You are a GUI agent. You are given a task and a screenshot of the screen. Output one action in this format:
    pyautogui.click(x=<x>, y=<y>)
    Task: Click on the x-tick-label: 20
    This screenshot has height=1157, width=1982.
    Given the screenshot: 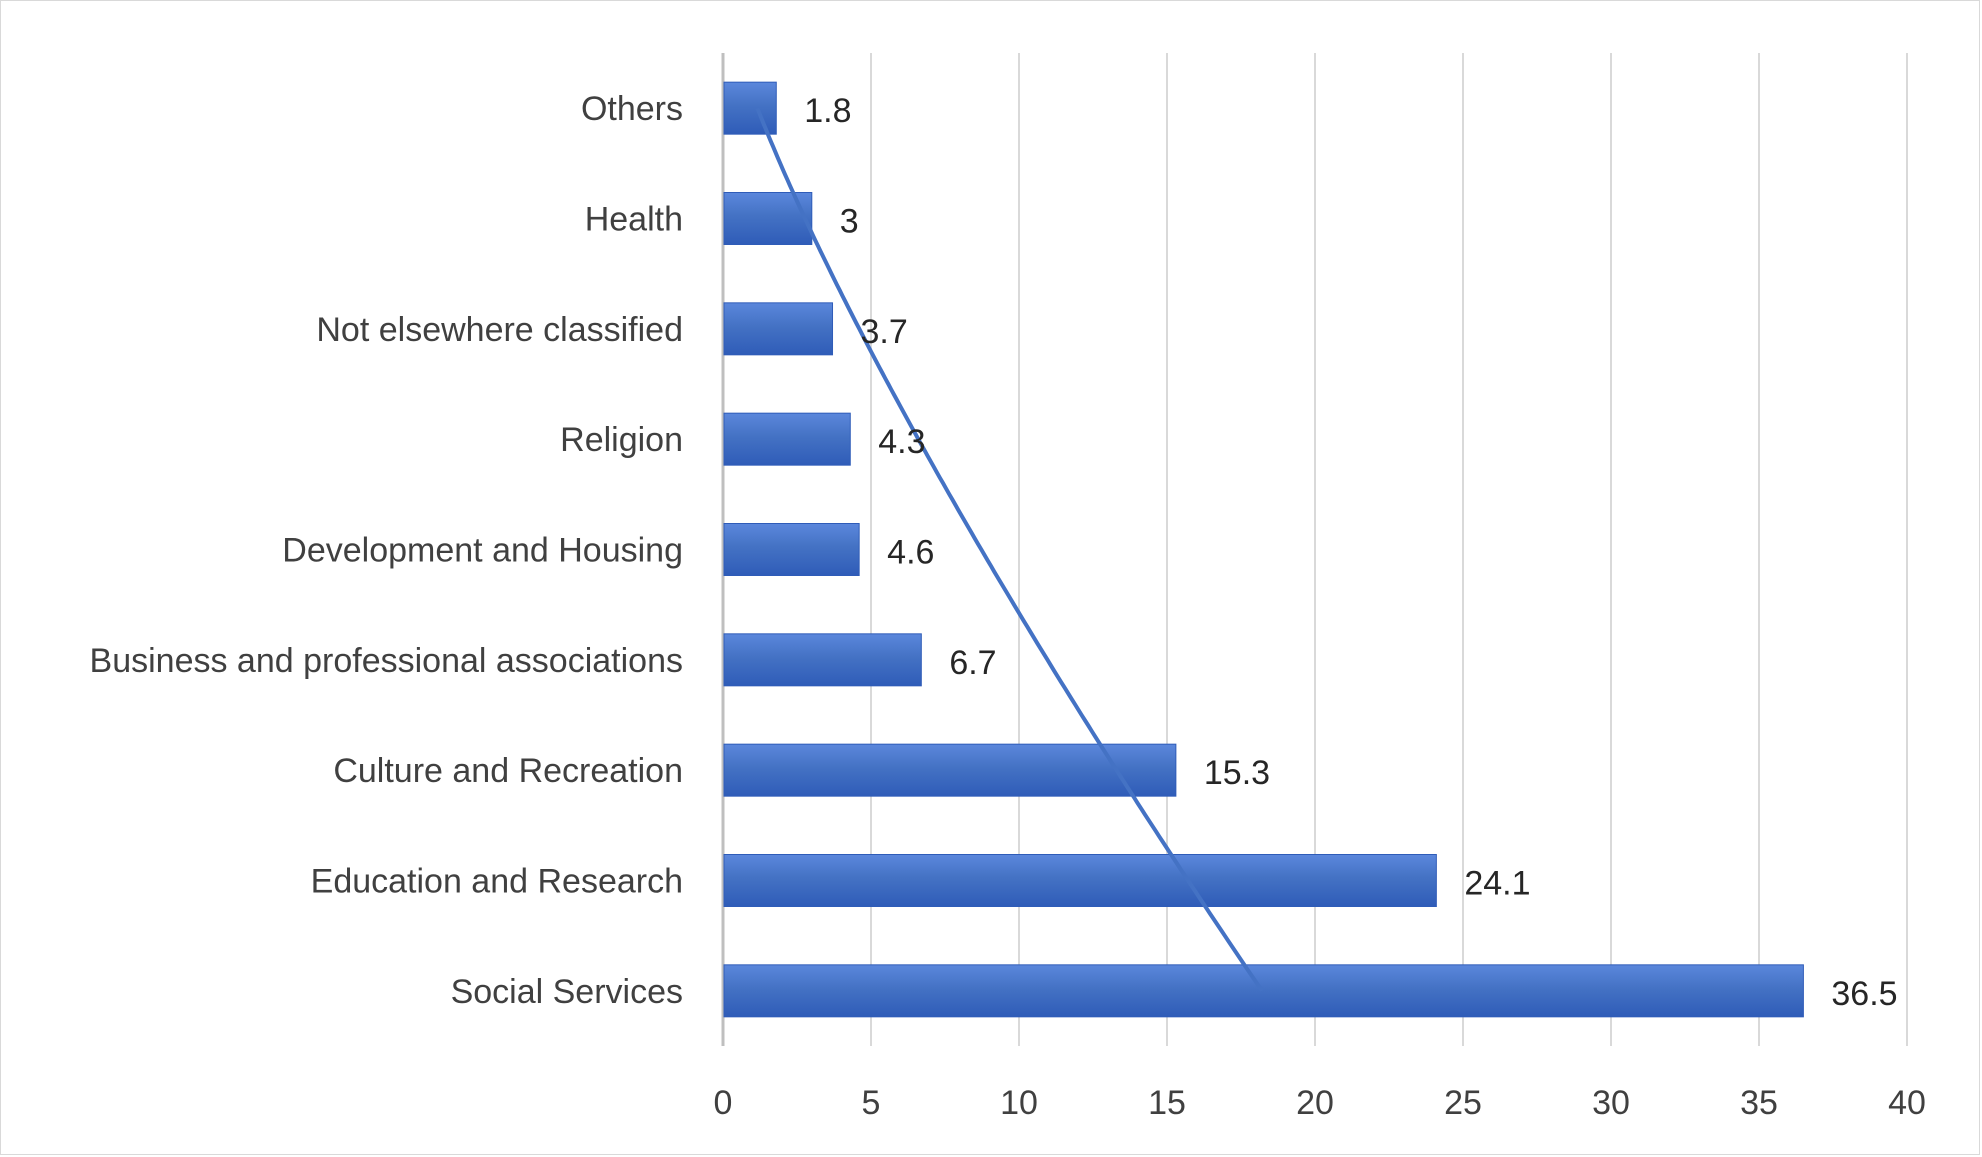 What is the action you would take?
    pyautogui.click(x=1315, y=1103)
    